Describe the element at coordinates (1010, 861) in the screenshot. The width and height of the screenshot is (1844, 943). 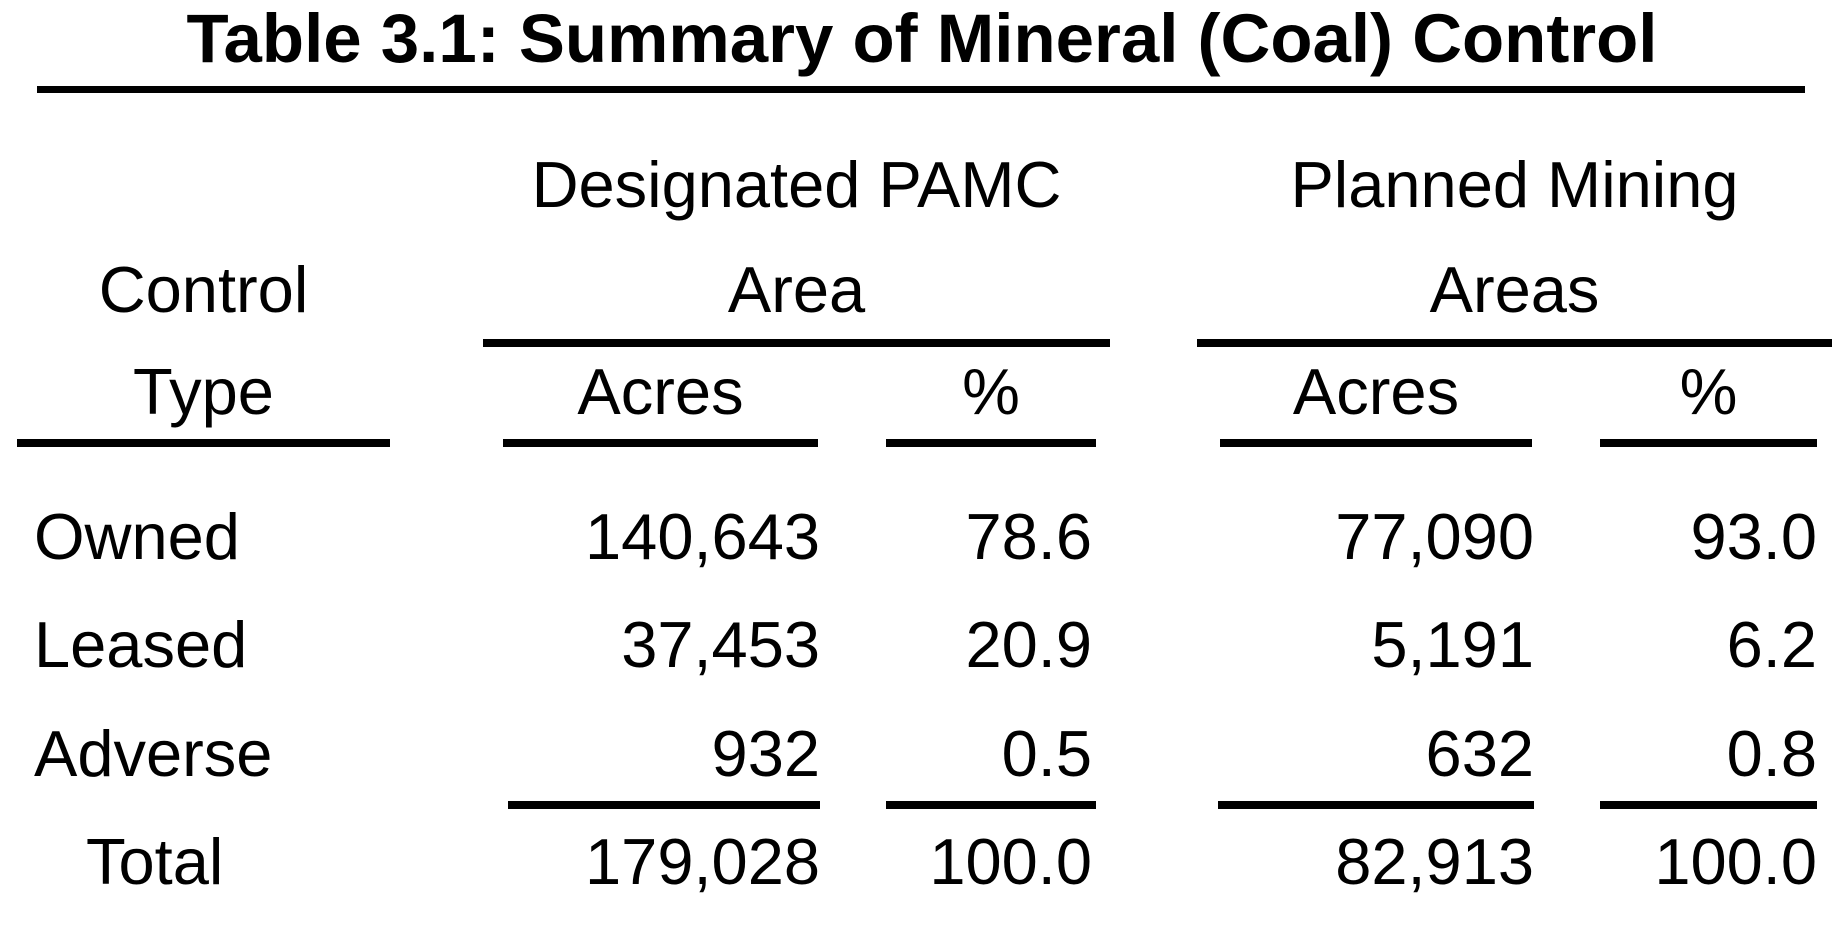
I see `row-total-pamc-percent: 100.0` at that location.